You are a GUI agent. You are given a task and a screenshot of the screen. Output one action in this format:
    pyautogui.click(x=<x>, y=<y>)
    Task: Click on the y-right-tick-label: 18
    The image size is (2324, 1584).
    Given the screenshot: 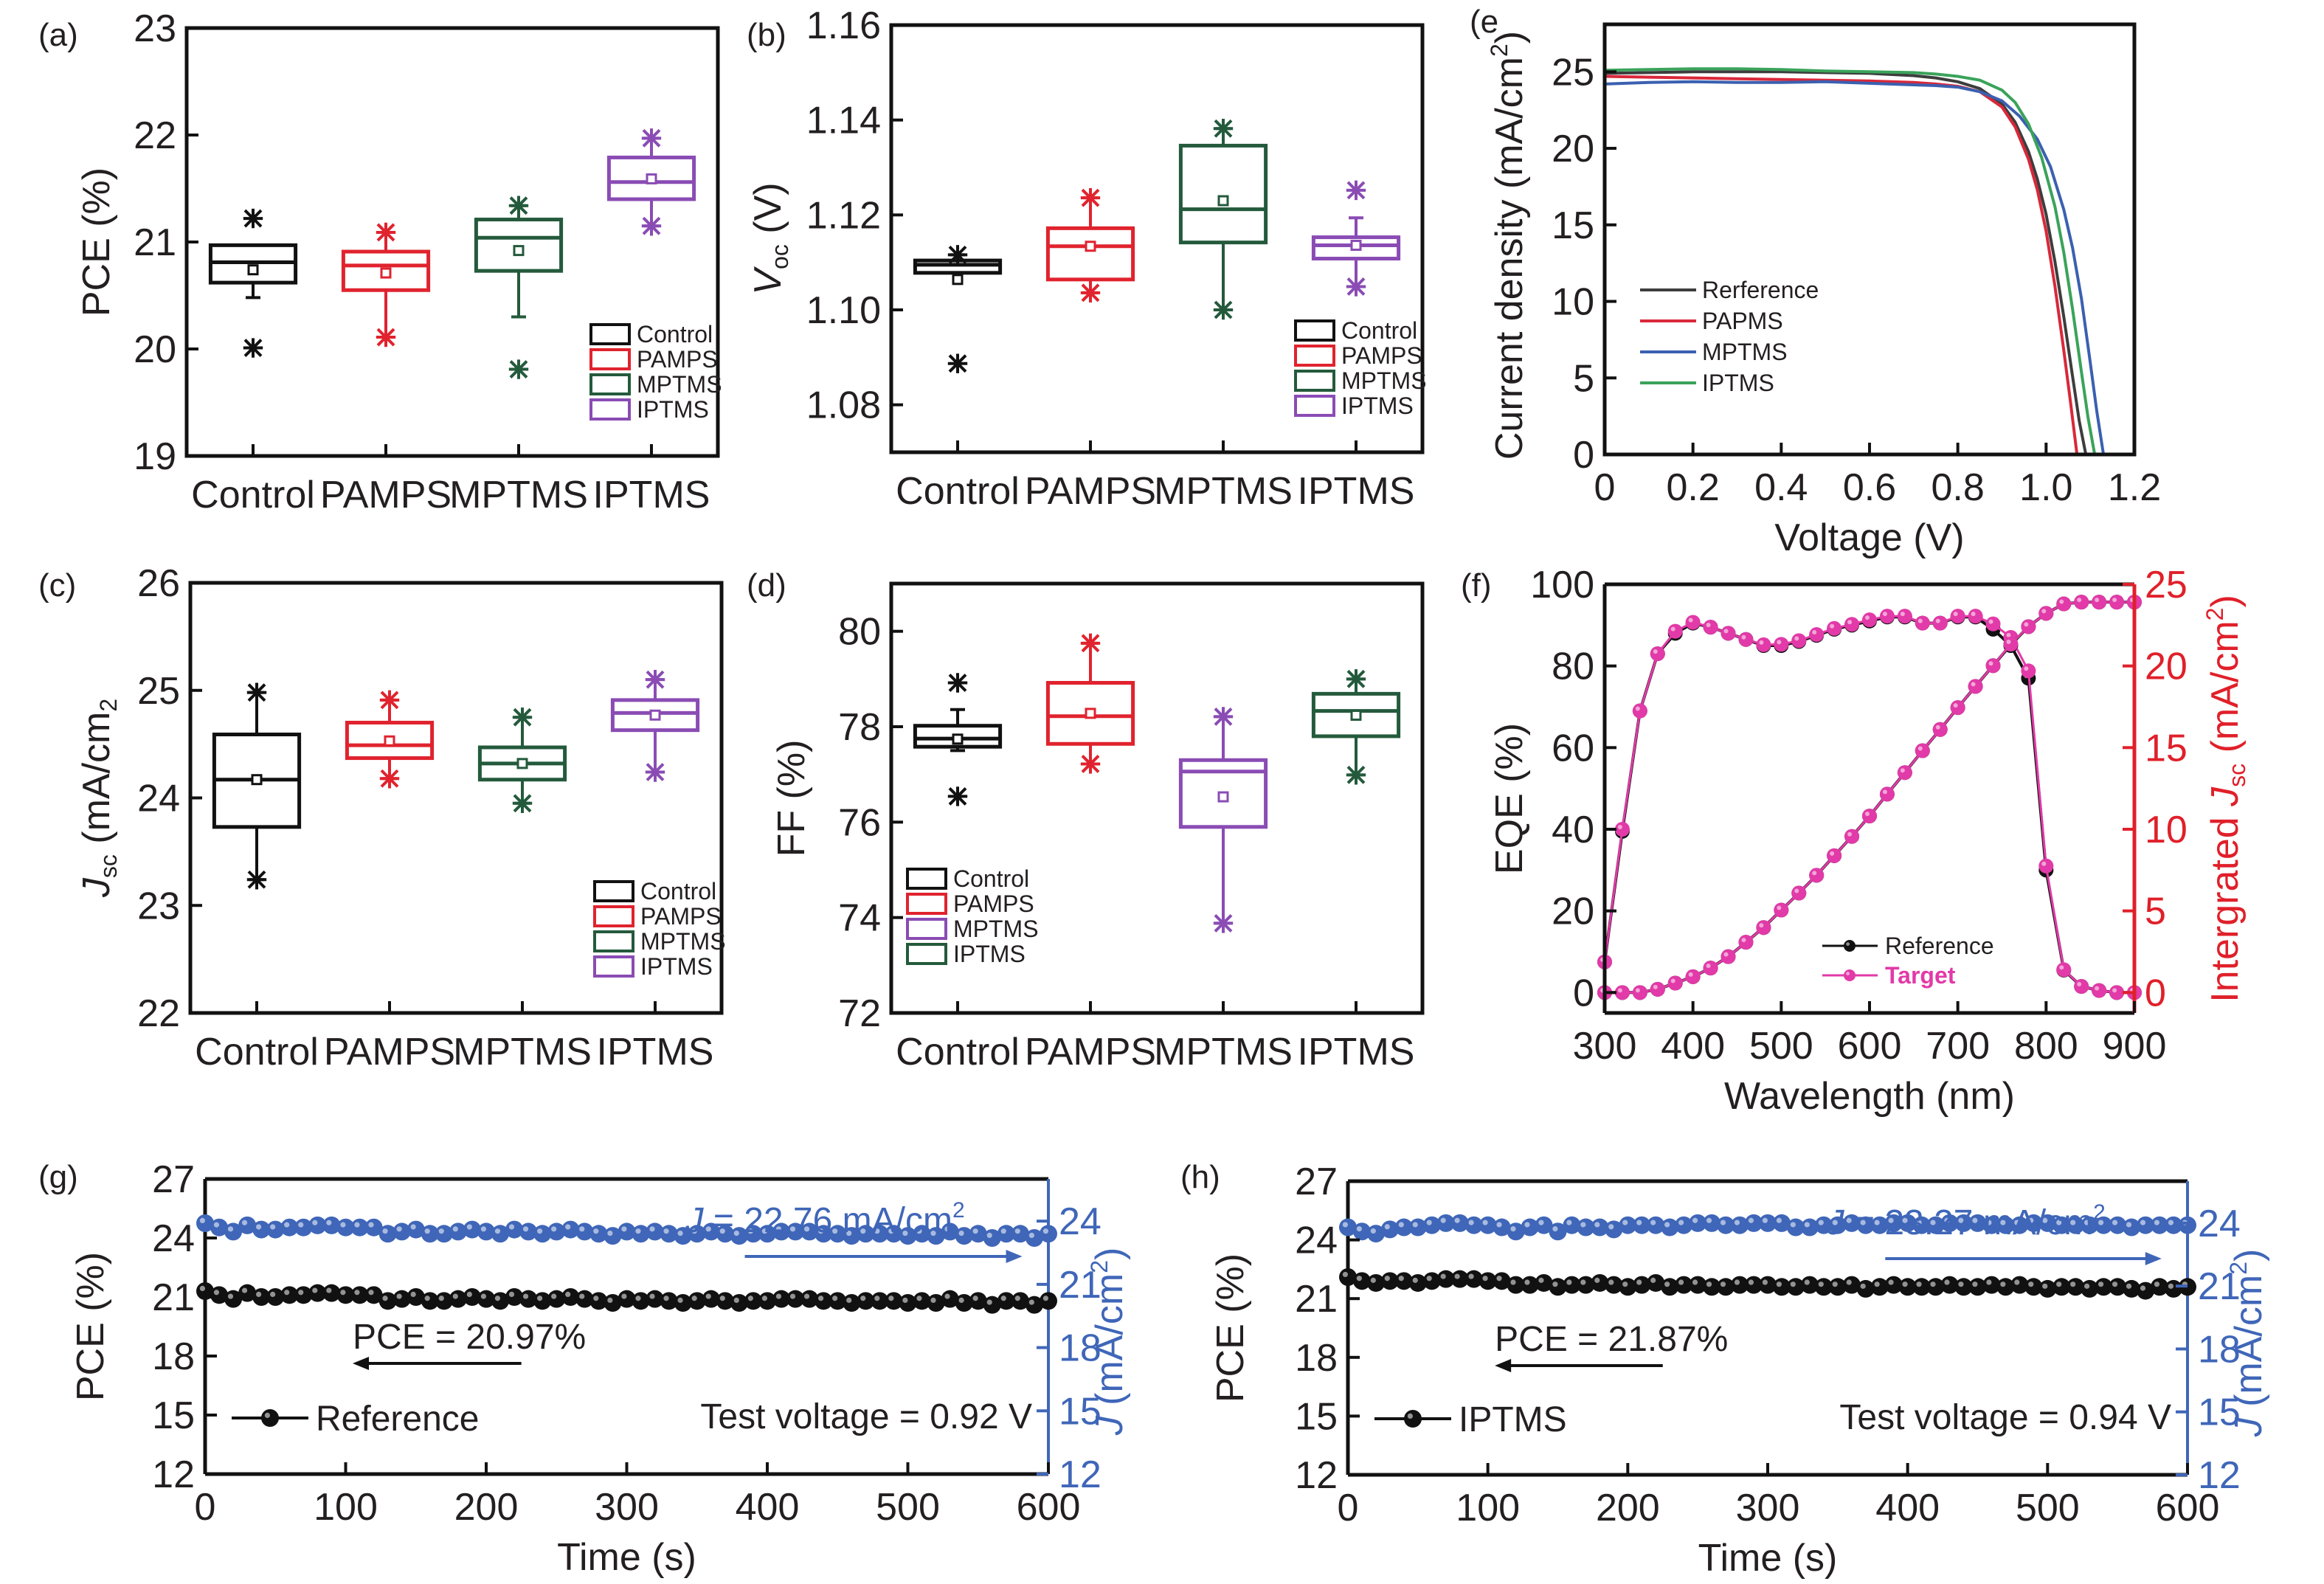 What is the action you would take?
    pyautogui.click(x=2219, y=1350)
    